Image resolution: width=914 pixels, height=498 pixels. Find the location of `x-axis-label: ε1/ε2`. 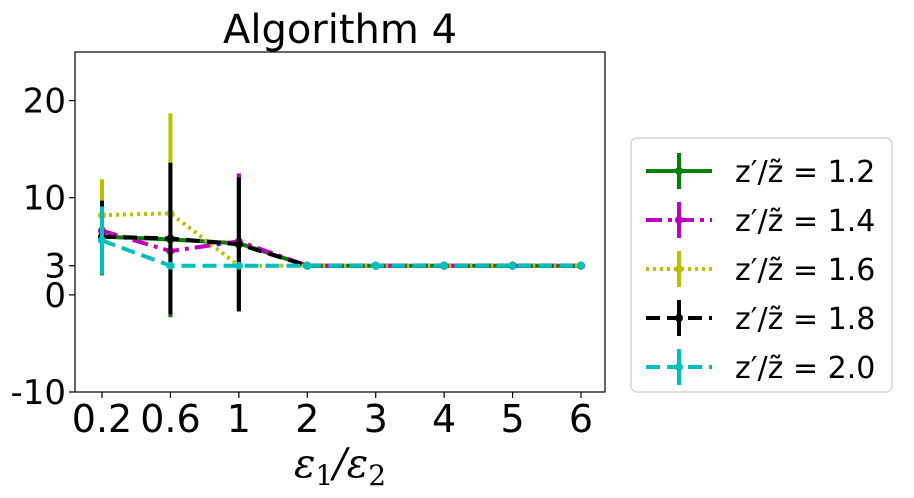

x-axis-label: ε1/ε2 is located at coordinates (340, 466).